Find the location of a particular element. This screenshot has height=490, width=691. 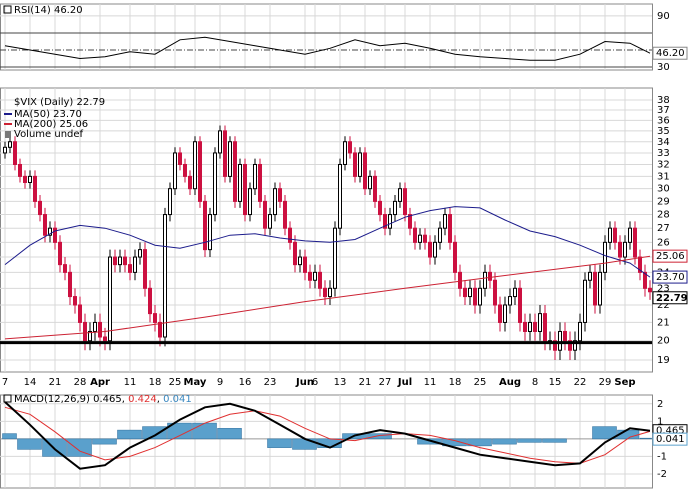

legend-part: 0.041 is located at coordinates (177, 399).